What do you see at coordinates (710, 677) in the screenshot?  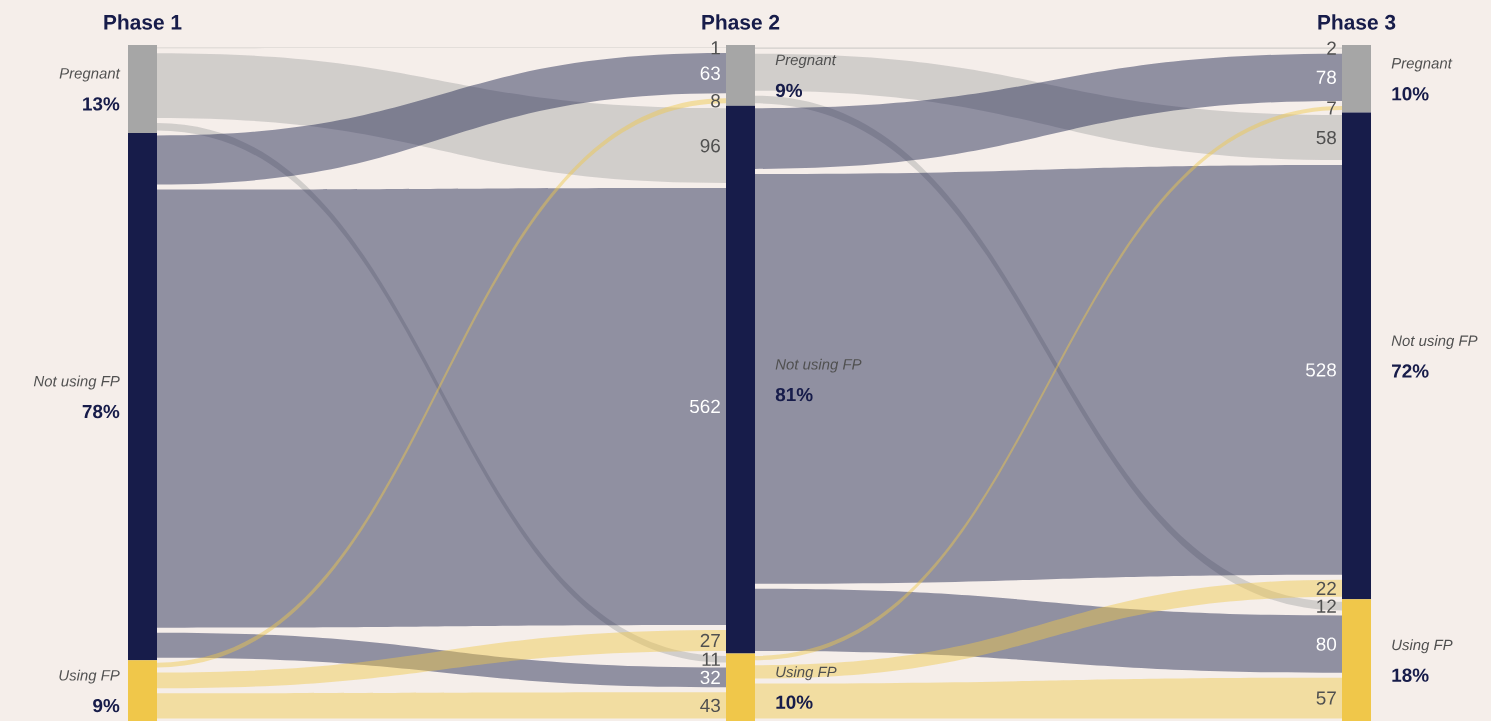 I see `text: 32` at bounding box center [710, 677].